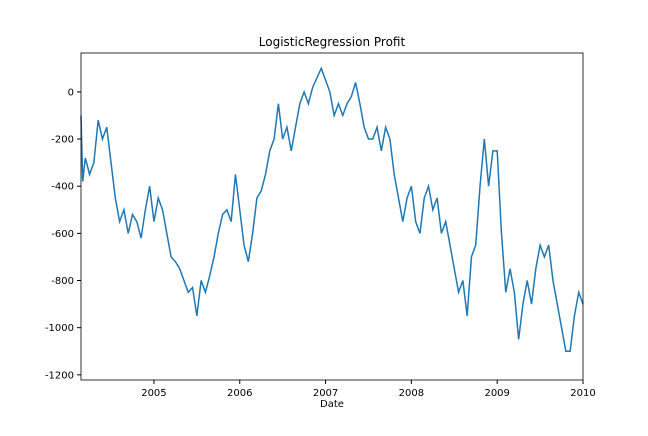  I want to click on y-tick-label: -600, so click(62, 234).